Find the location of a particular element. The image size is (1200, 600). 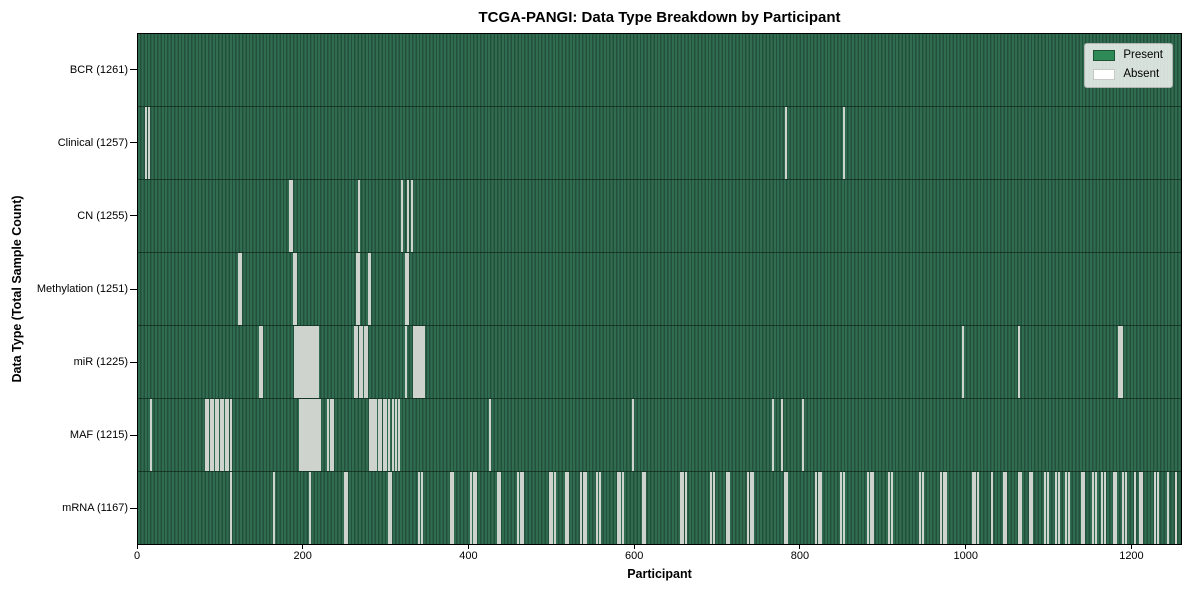

legend-swatch-absent-icon is located at coordinates (1104, 74).